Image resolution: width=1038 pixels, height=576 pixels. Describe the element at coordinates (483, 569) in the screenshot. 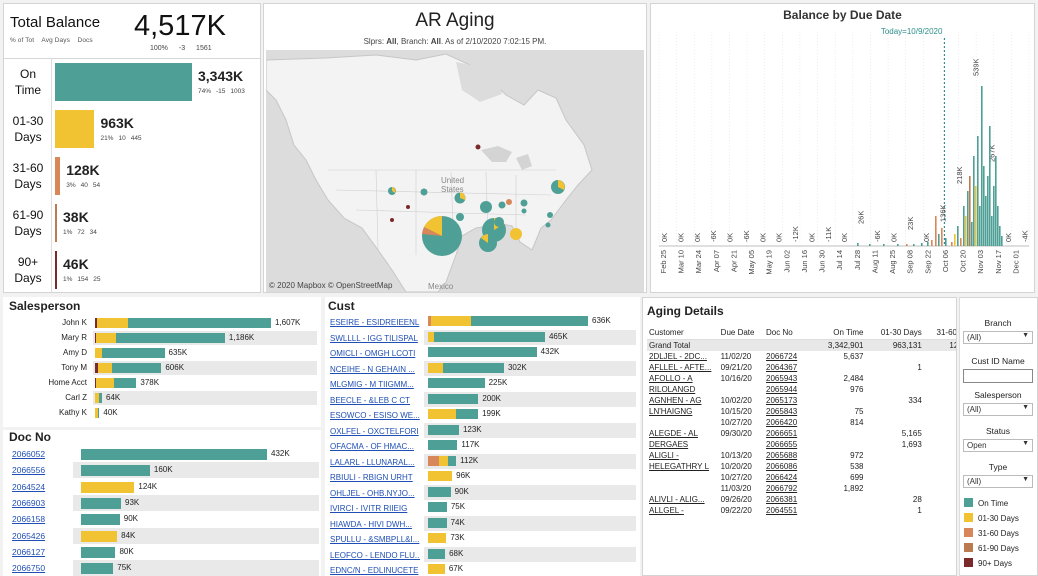

I see `cust-row: EDNC/N - EDLINUCETE 67K` at that location.